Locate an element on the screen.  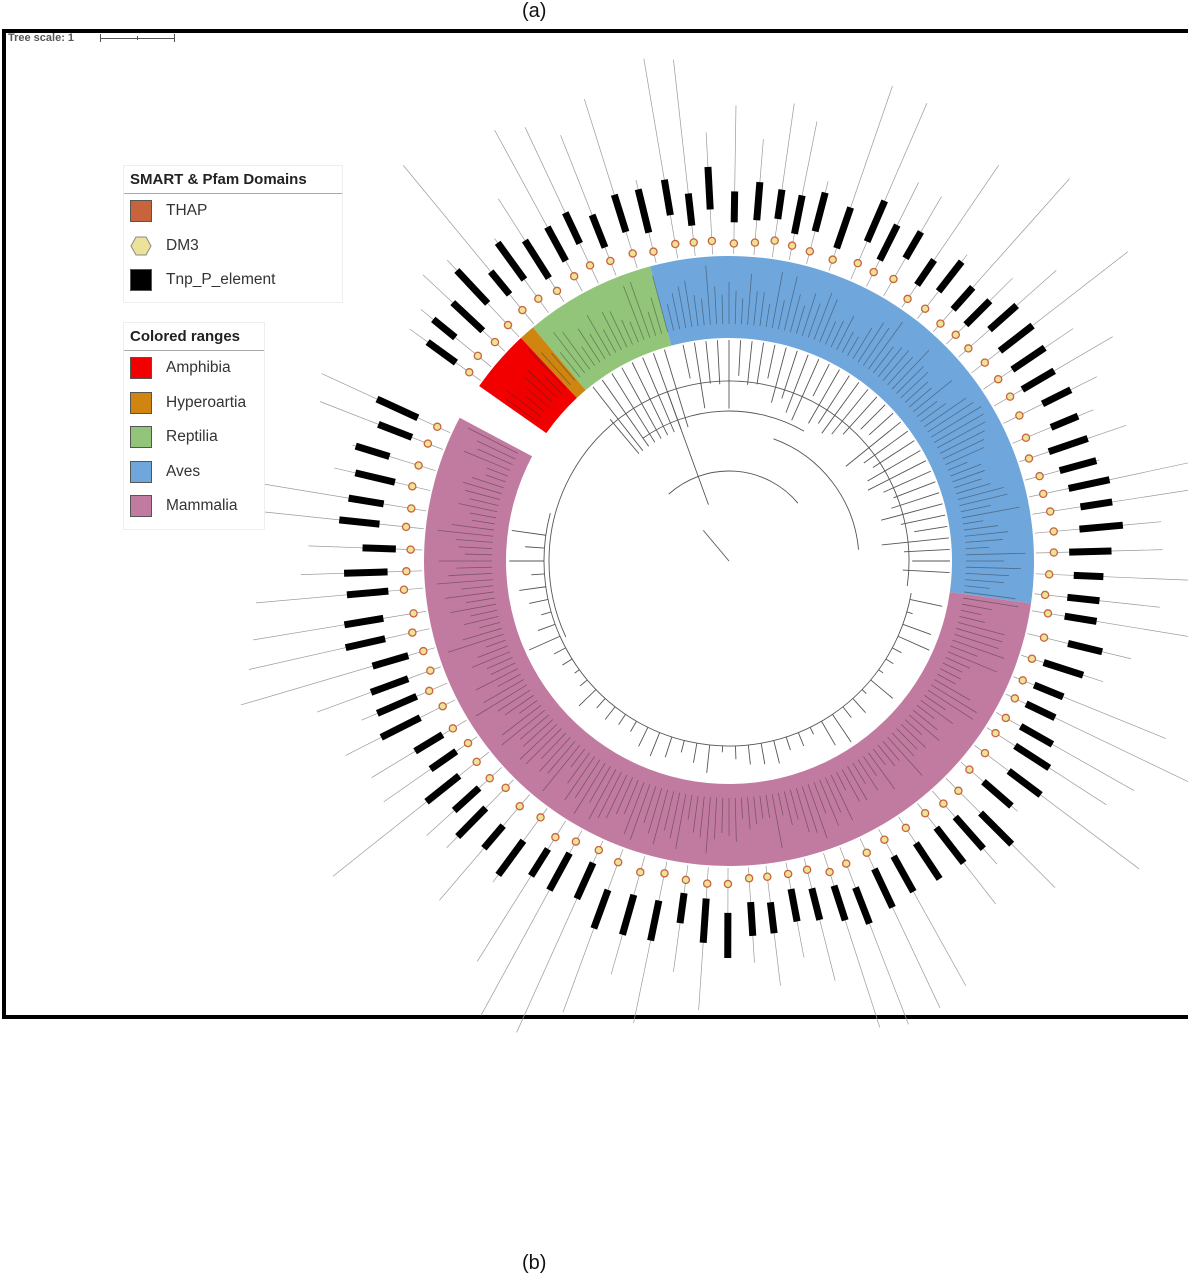
colored-range-amphibia is located at coordinates (528, 385).